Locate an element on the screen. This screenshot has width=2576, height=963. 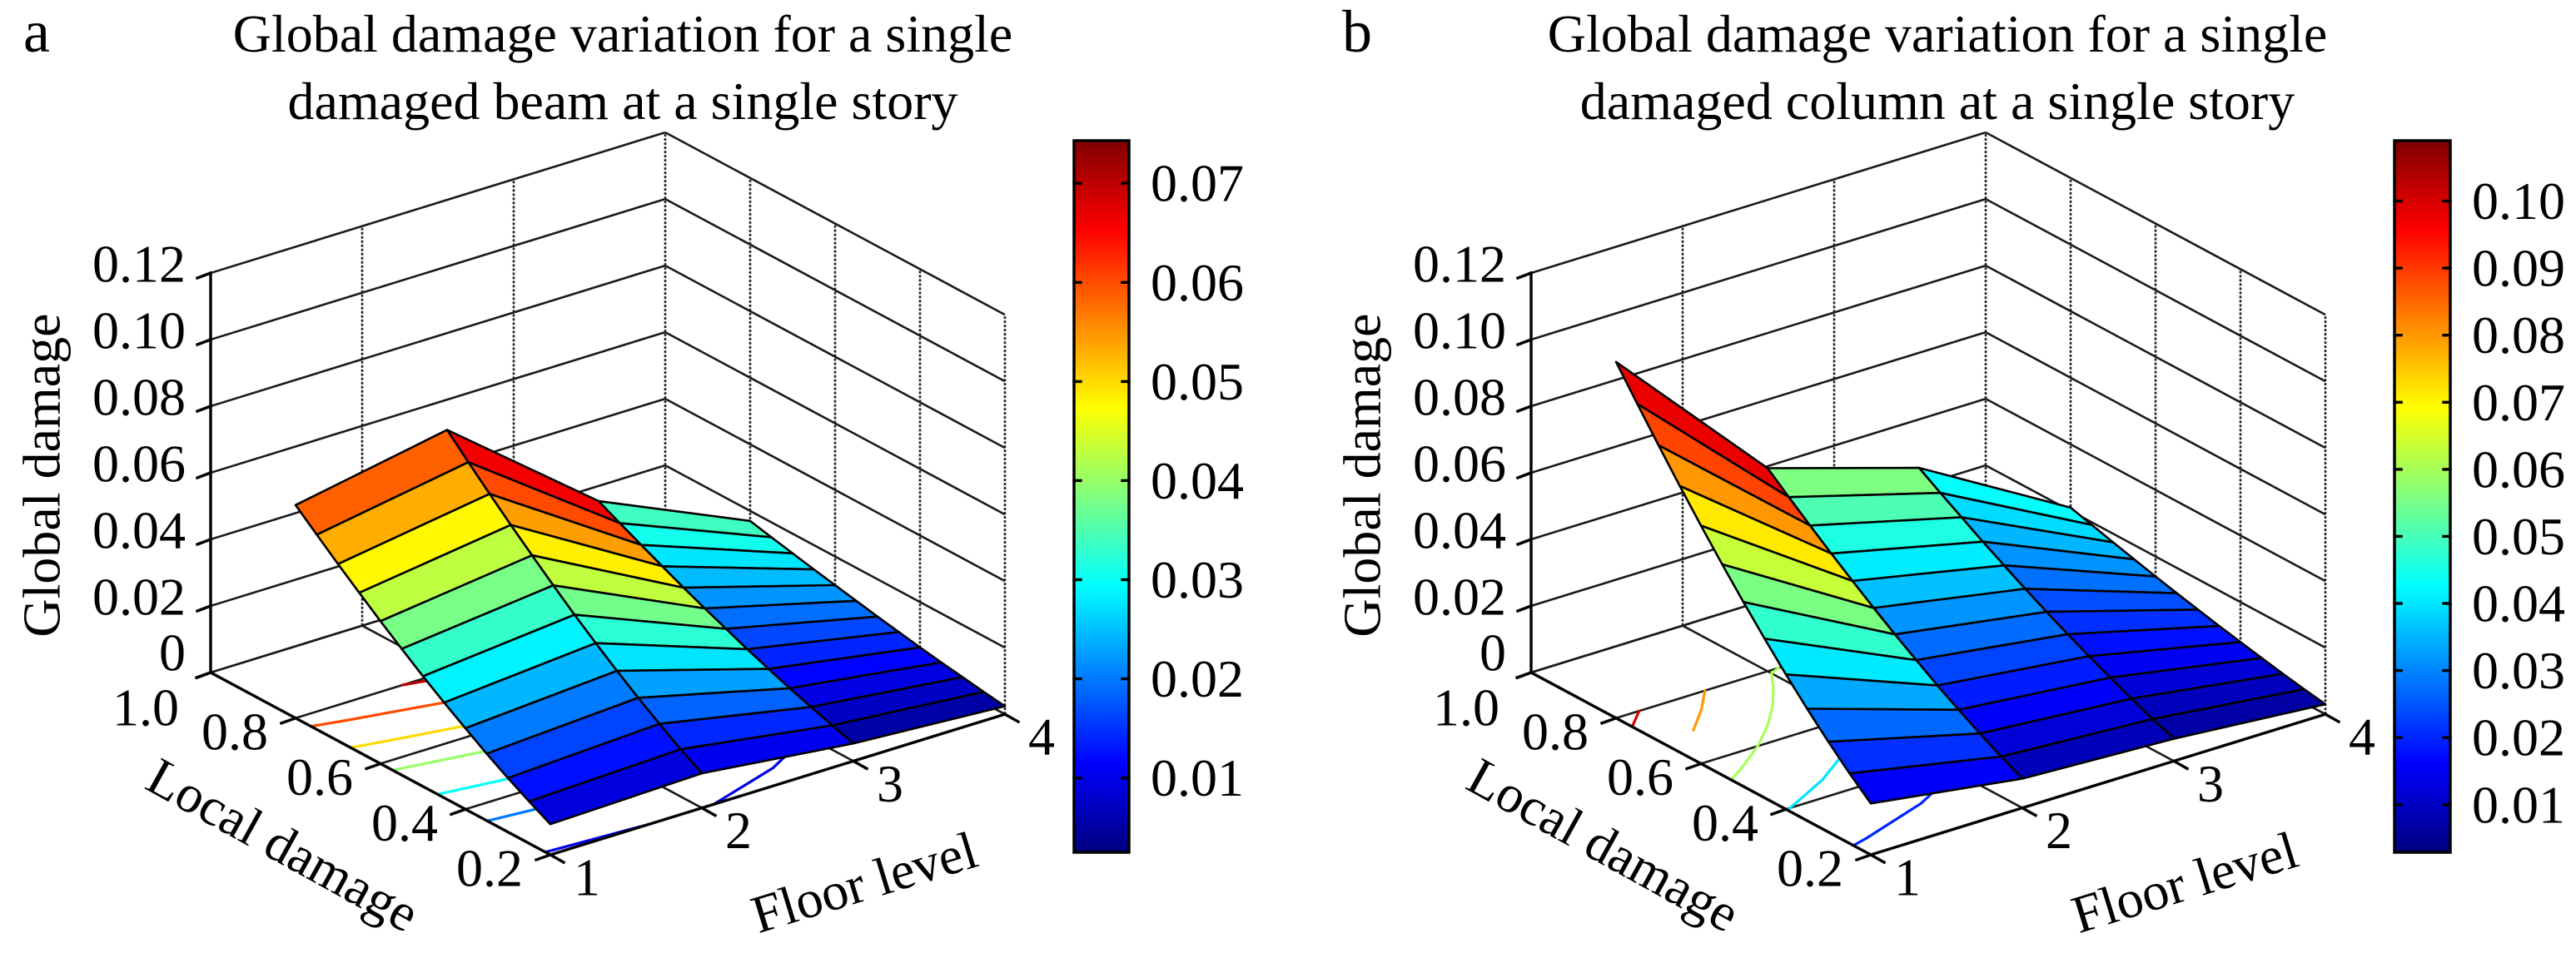
panel-label: a is located at coordinates (36, 32).